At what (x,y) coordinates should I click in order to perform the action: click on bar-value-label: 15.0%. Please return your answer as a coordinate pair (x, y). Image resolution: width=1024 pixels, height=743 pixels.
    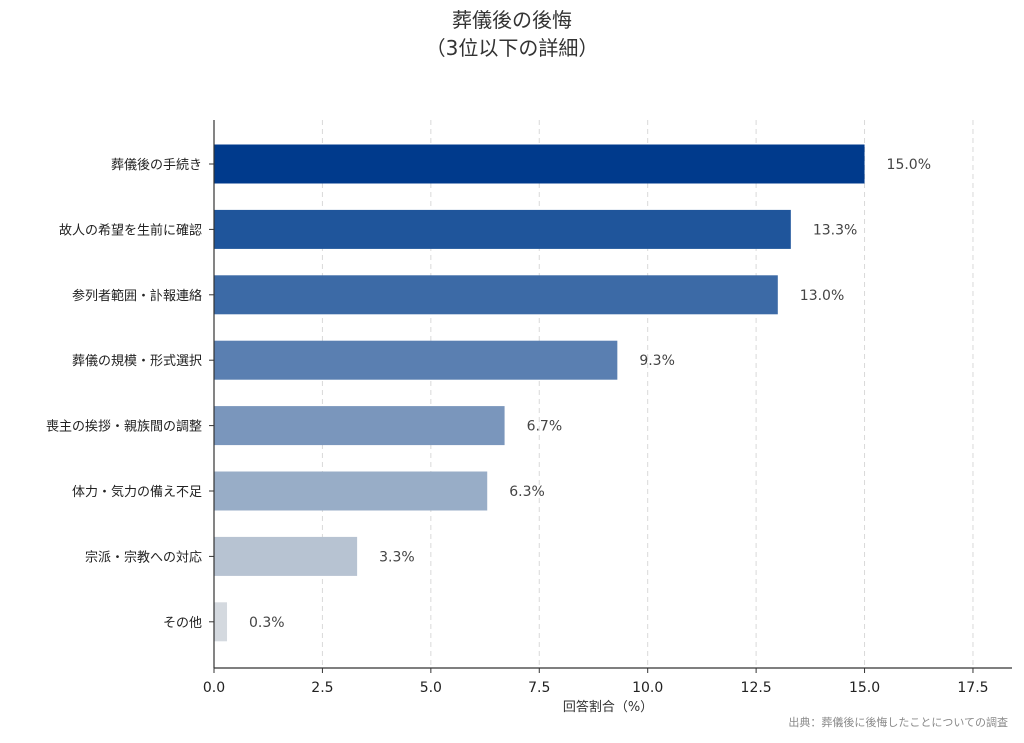
    Looking at the image, I should click on (909, 165).